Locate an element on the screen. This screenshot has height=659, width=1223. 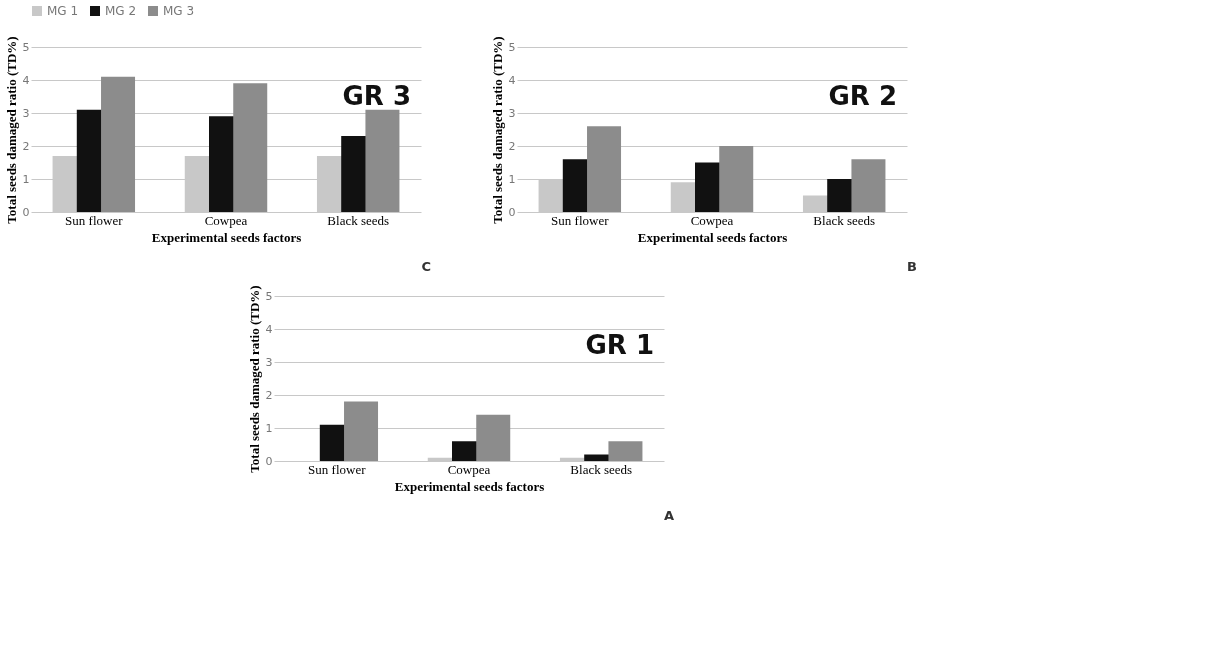
annotation: GR 2 is located at coordinates (862, 95).